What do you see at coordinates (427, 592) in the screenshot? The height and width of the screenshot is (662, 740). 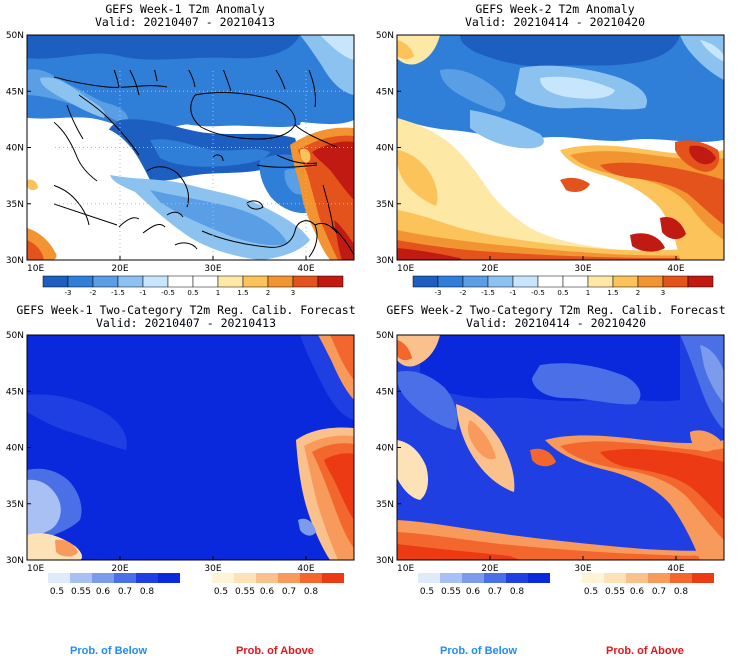 I see `below-colorbar-map4-label: 0.5` at bounding box center [427, 592].